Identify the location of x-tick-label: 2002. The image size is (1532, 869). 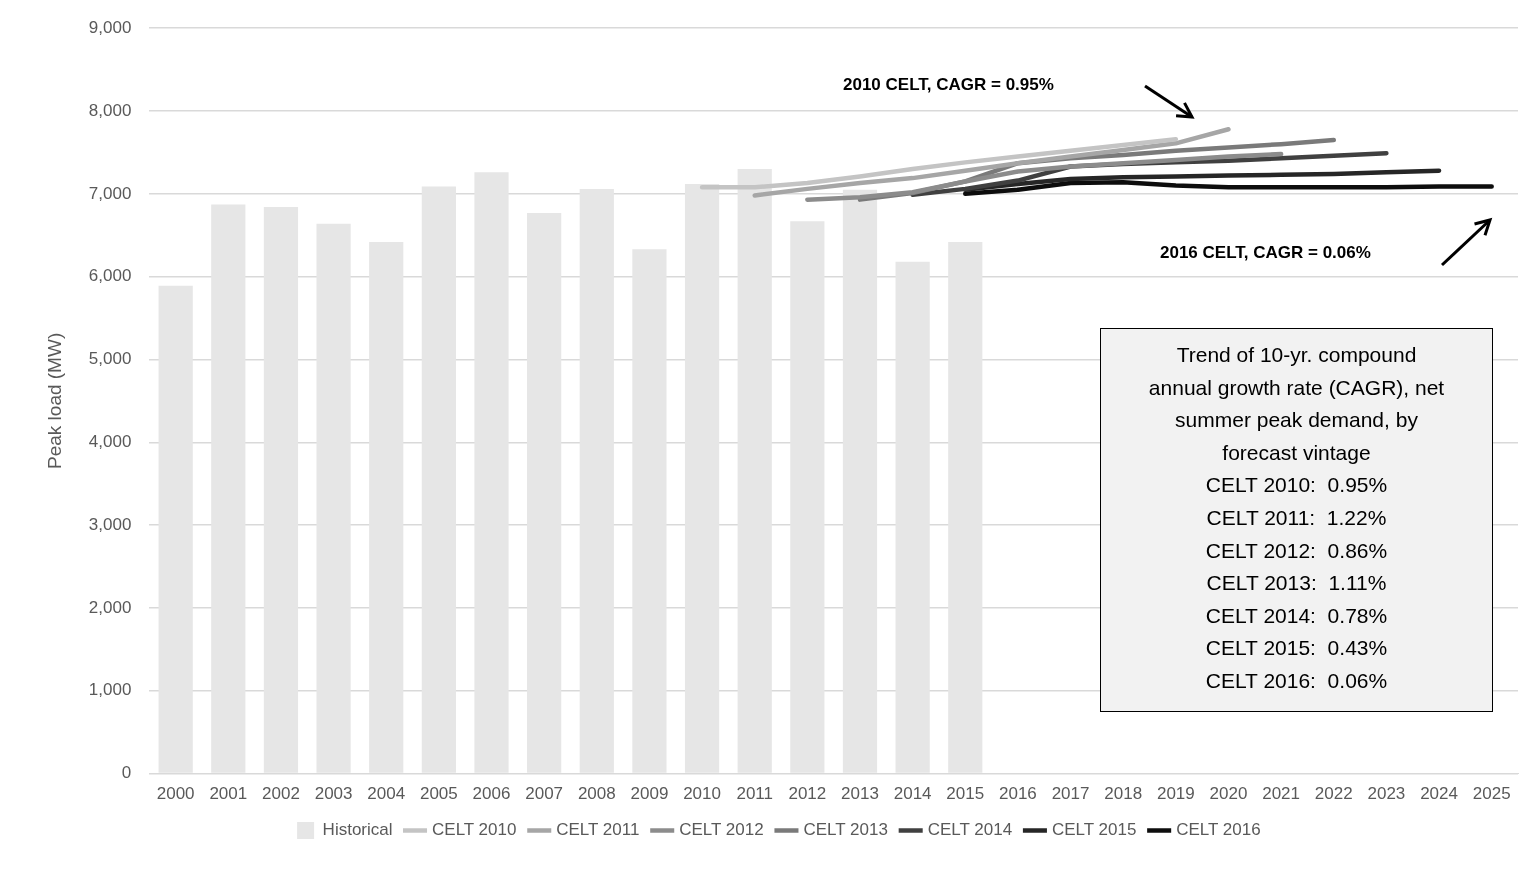
(281, 794).